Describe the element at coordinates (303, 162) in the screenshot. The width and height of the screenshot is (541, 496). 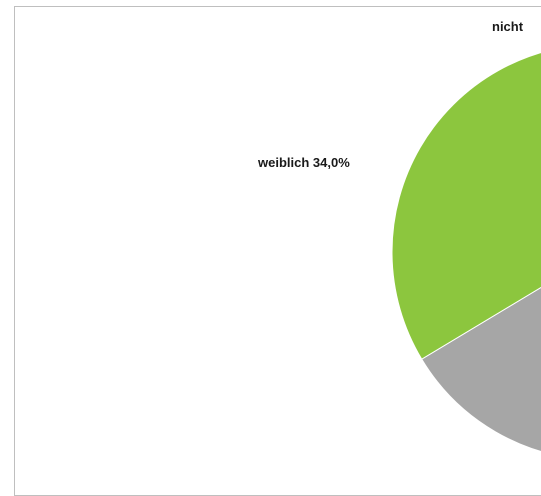
I see `label-weiblich: weiblich 34,0%` at that location.